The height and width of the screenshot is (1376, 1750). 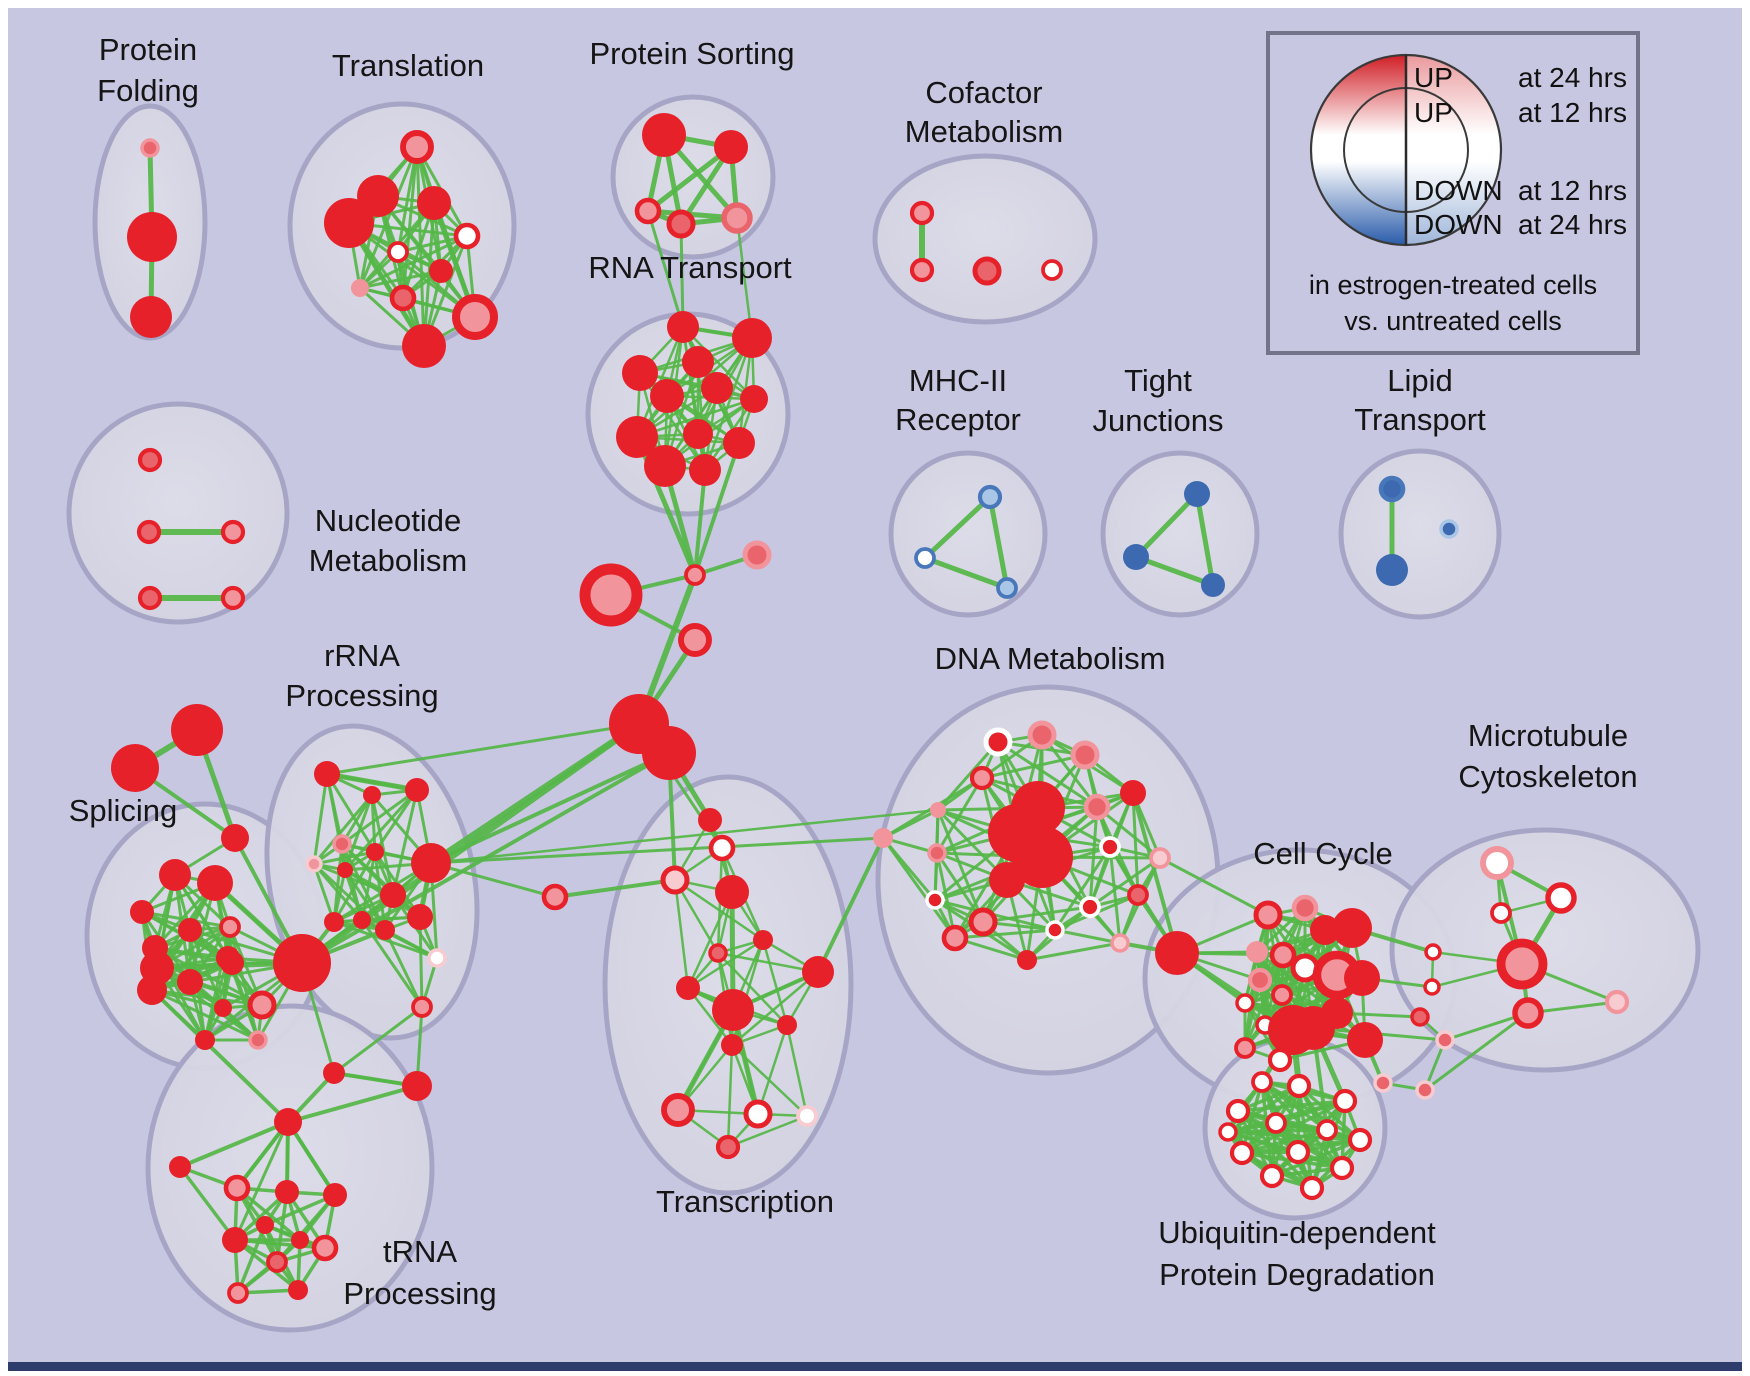 I want to click on rna-transport-label-line-1: RNA Transport, so click(x=690, y=267).